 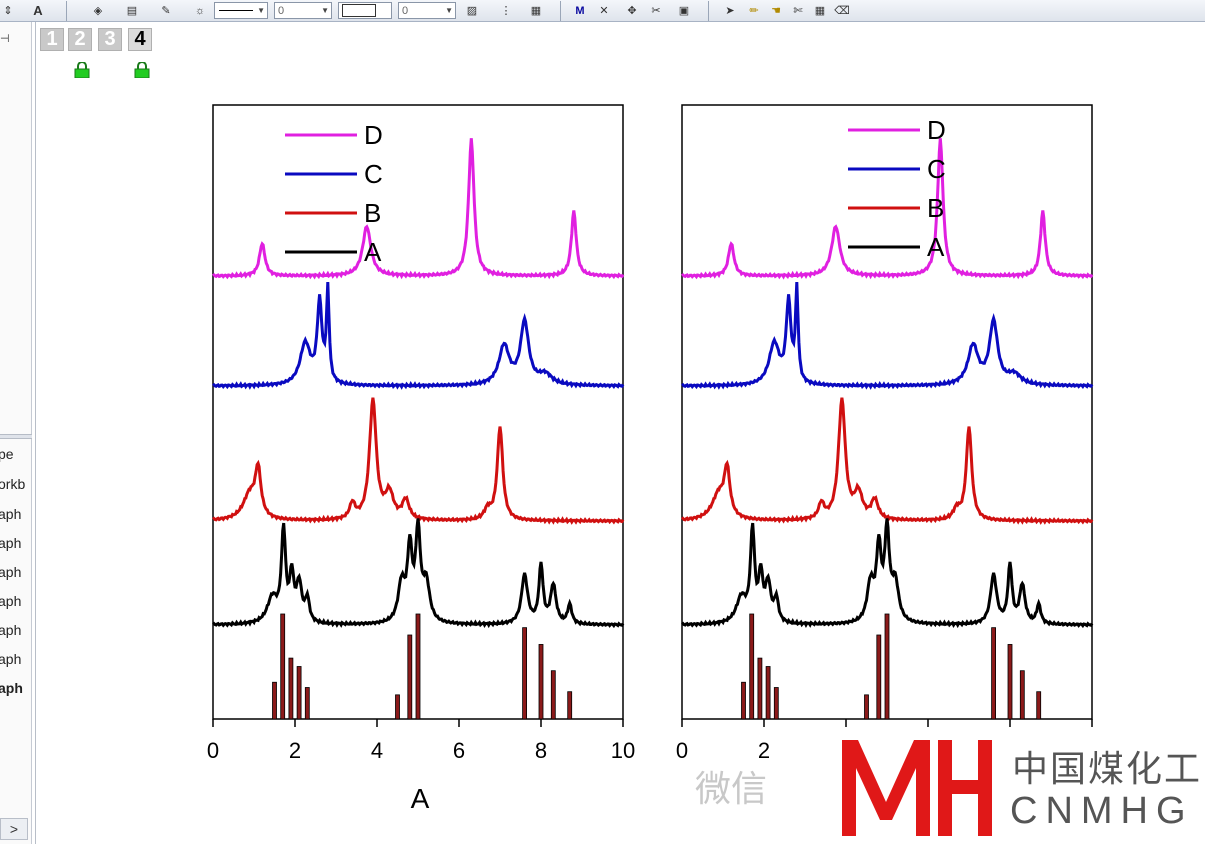 What do you see at coordinates (110, 39) in the screenshot?
I see `layer-tab-3: 3` at bounding box center [110, 39].